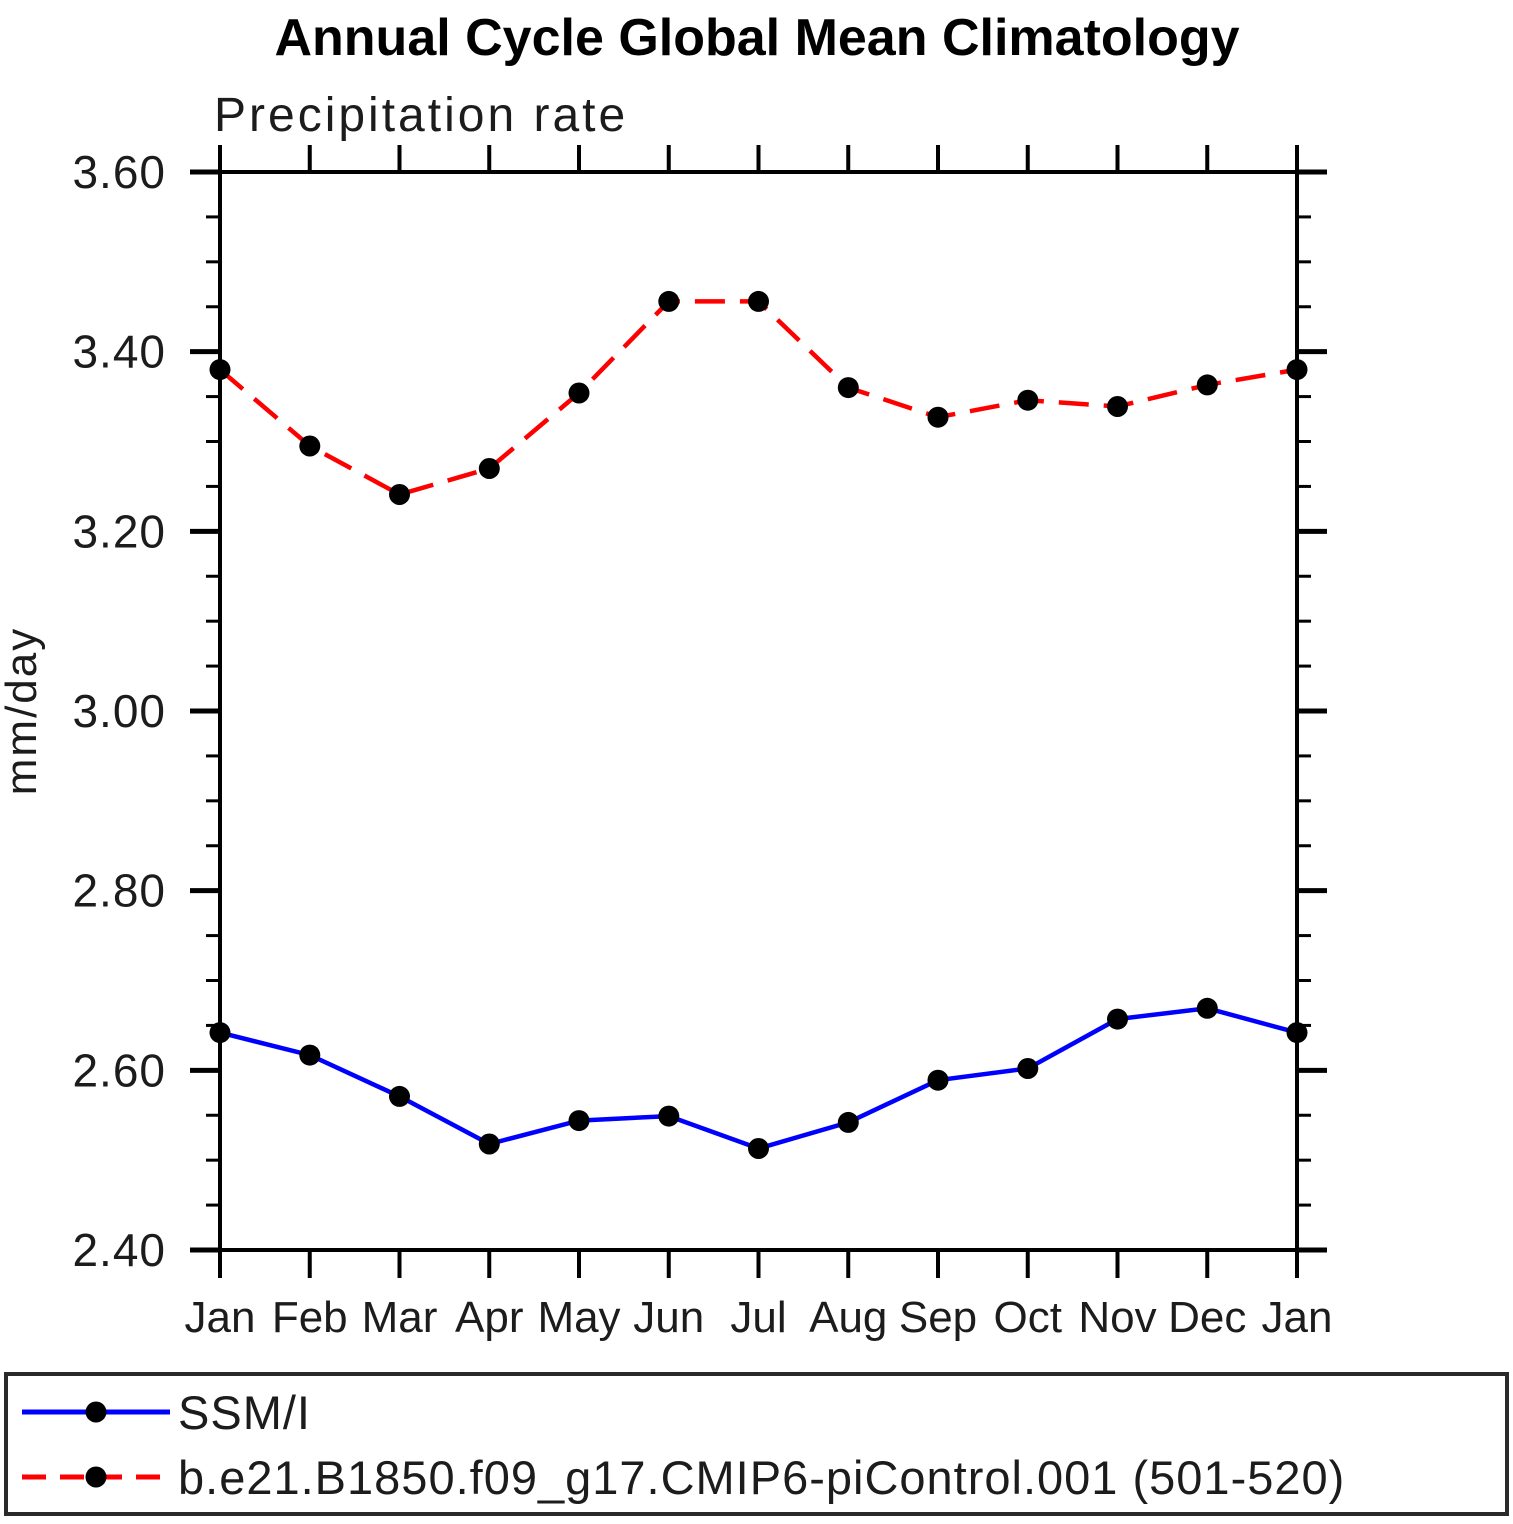 The width and height of the screenshot is (1513, 1524). Describe the element at coordinates (578, 1317) in the screenshot. I see `x-tick-label: May` at that location.